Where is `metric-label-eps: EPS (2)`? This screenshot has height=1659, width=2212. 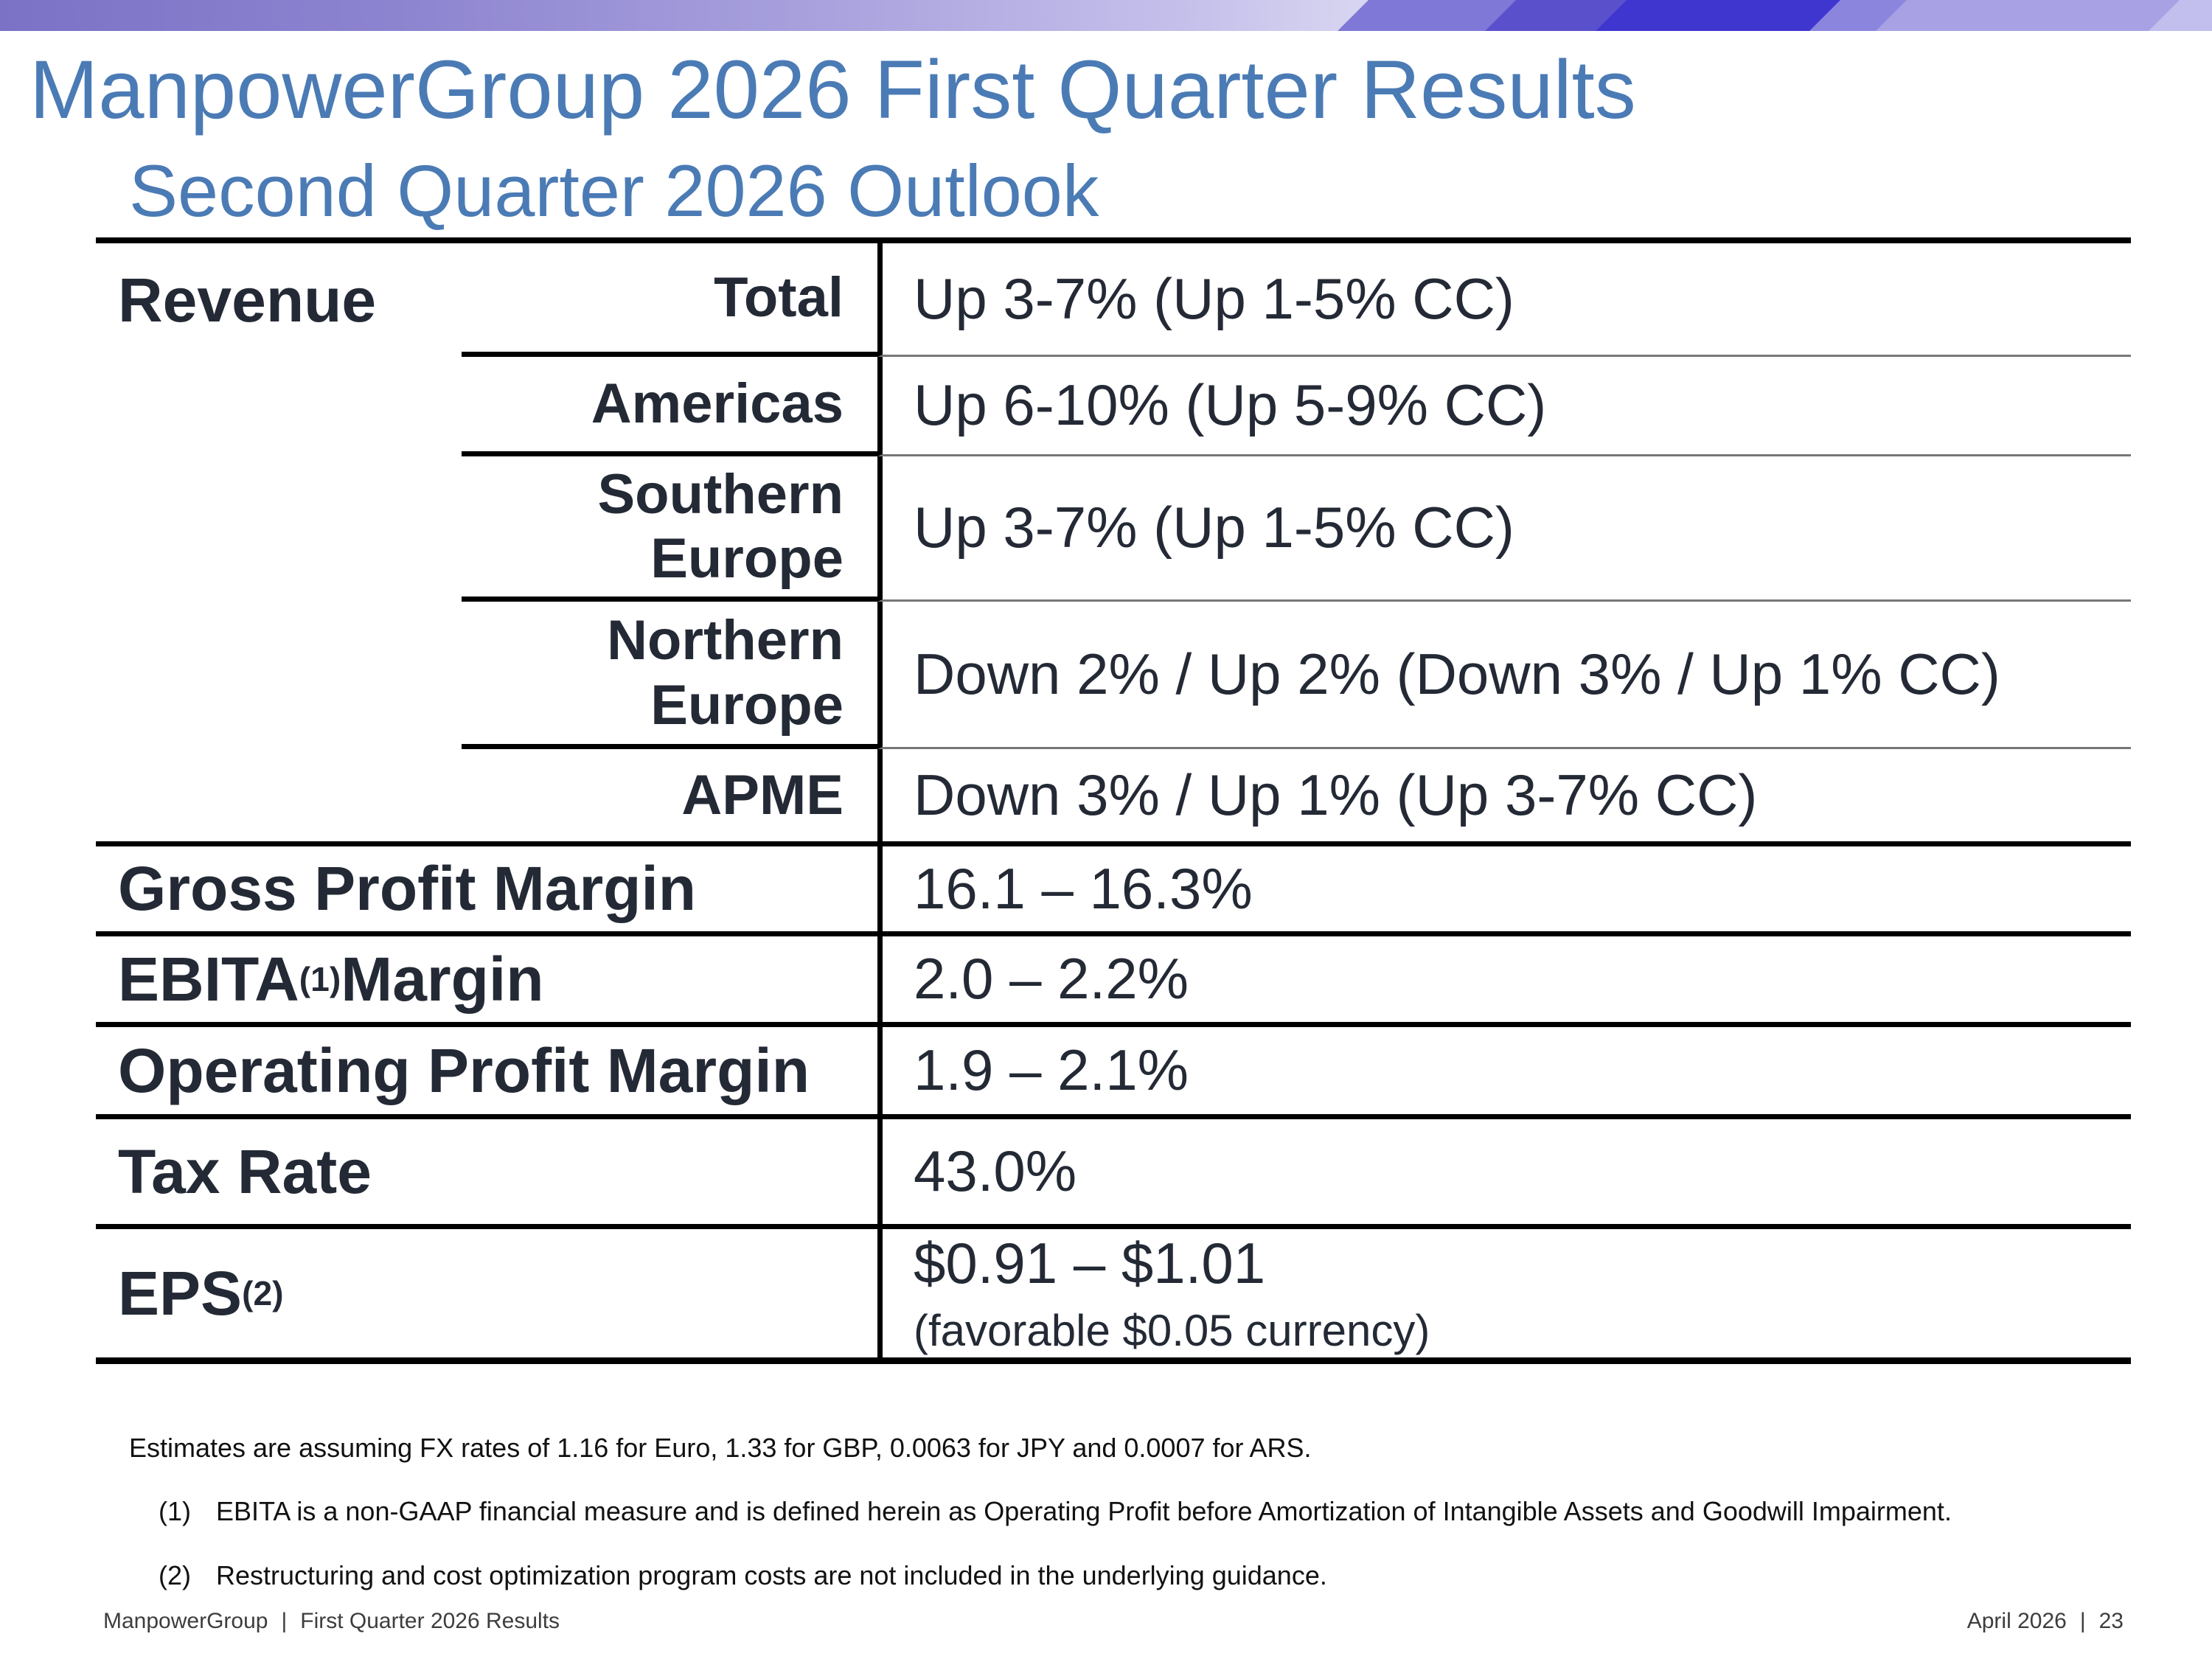 metric-label-eps: EPS (2) is located at coordinates (201, 1293).